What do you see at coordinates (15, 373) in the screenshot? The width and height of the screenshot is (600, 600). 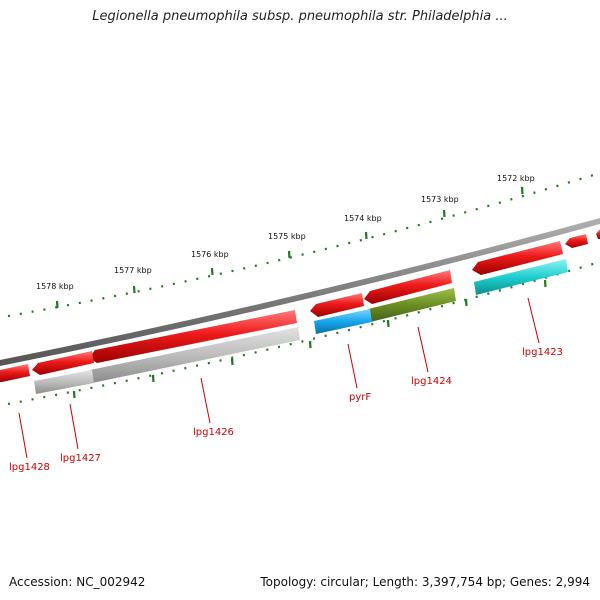 I see `gene-lpg1428` at bounding box center [15, 373].